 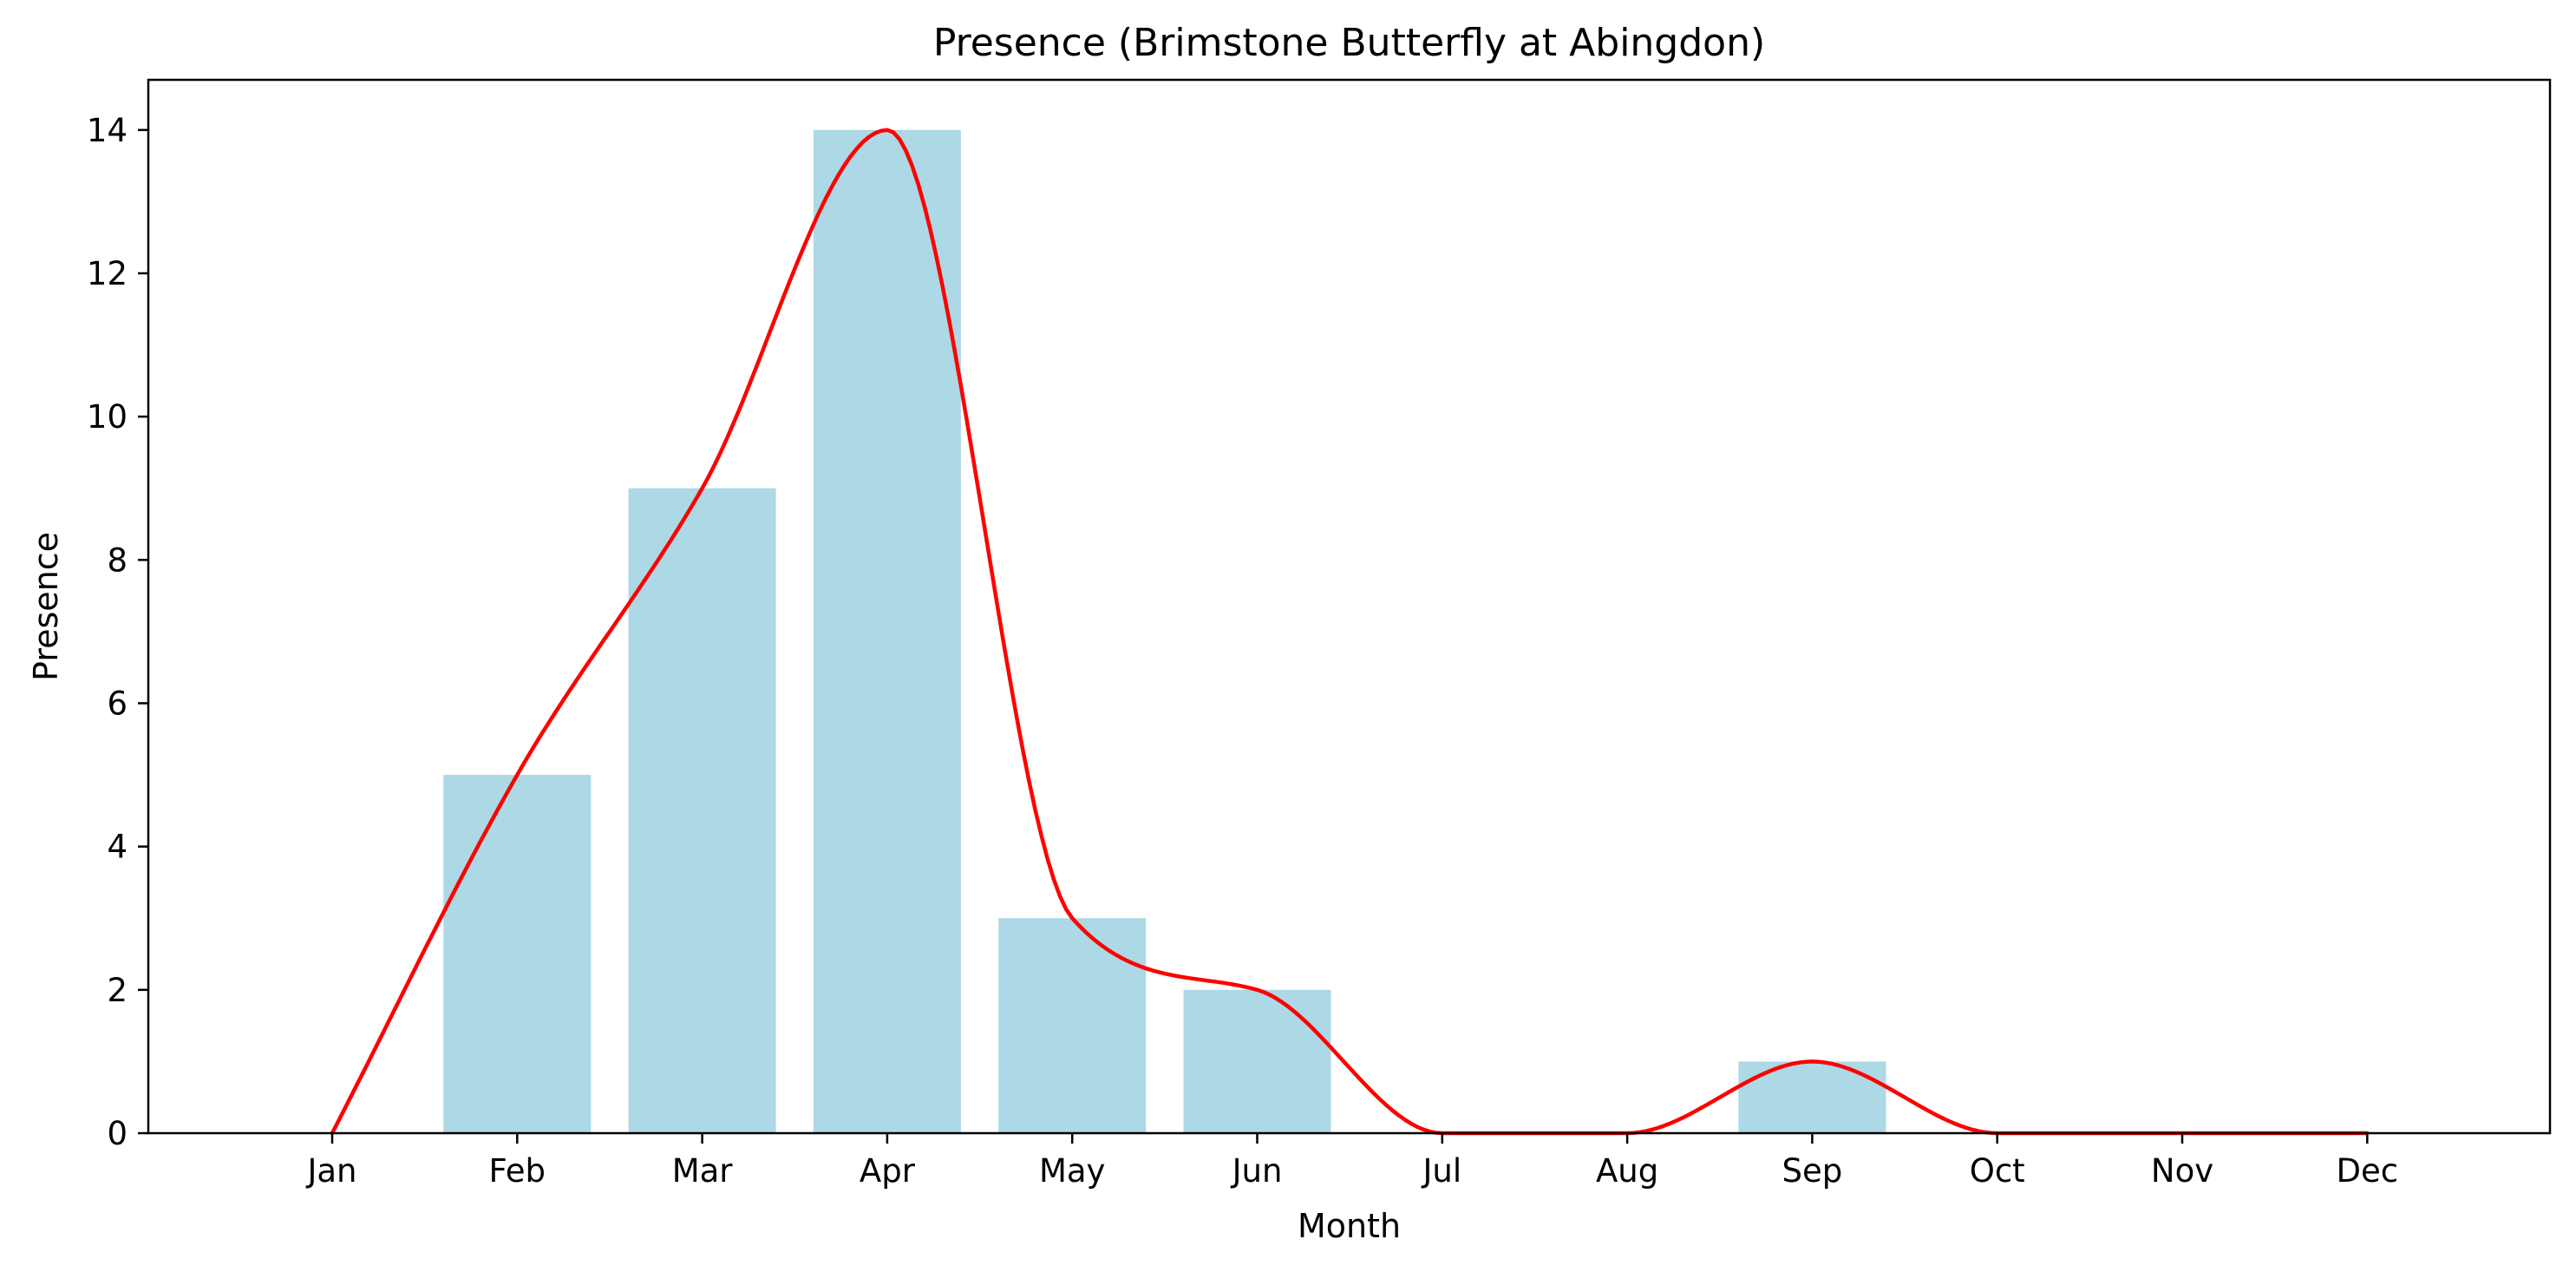 I want to click on bar-sep, so click(x=1812, y=1097).